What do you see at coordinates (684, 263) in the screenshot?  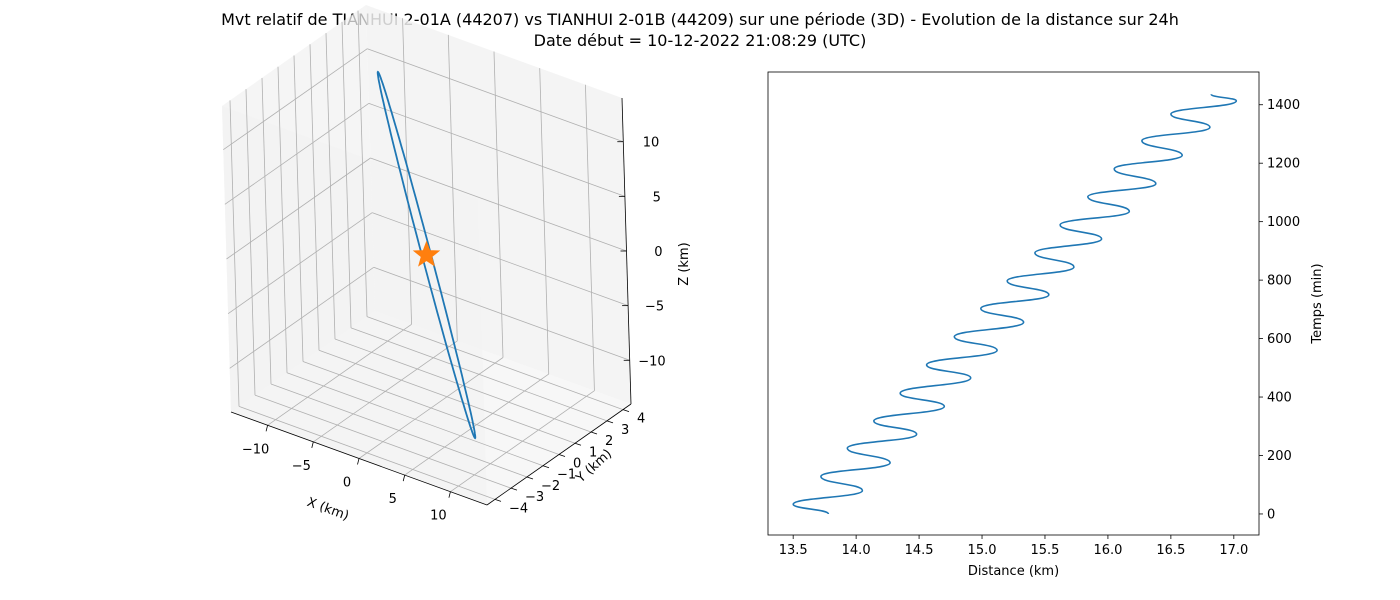 I see `z-axis-label: Z (km)` at bounding box center [684, 263].